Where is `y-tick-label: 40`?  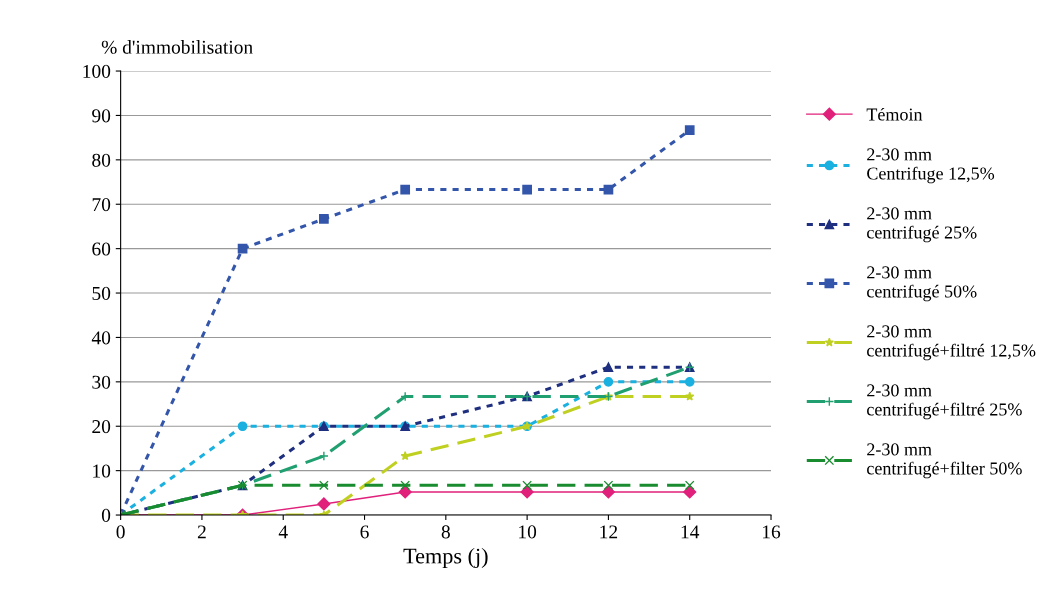
y-tick-label: 40 is located at coordinates (101, 338).